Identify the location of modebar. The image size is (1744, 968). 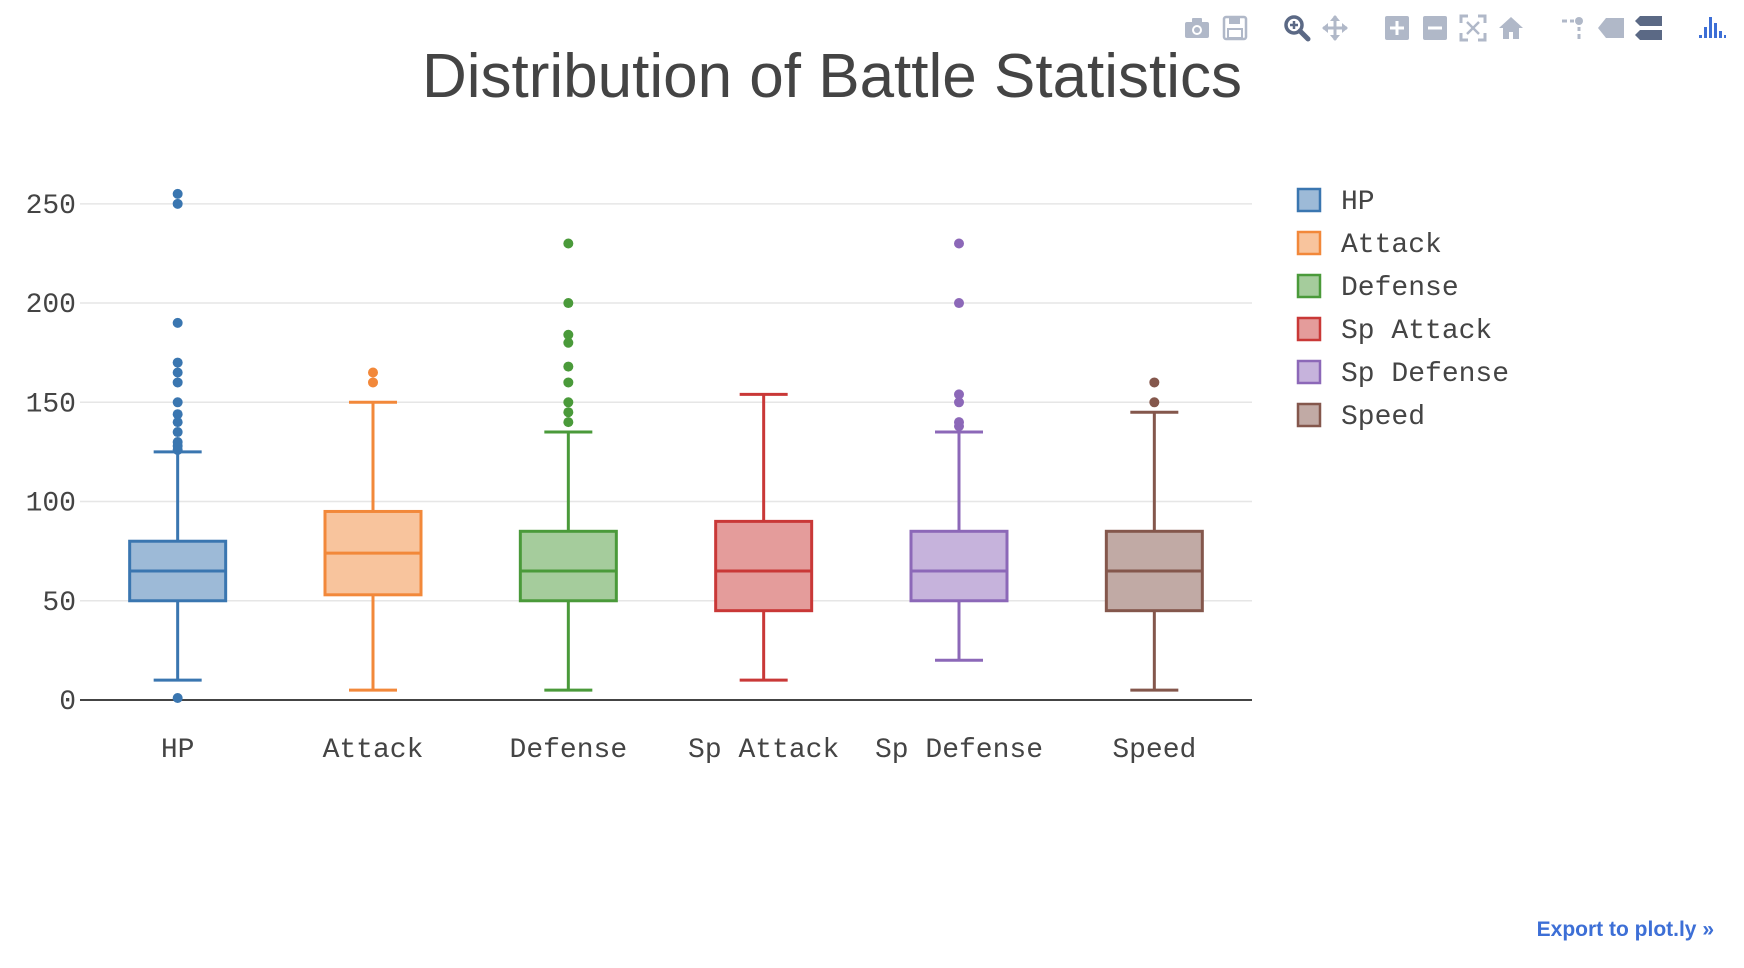
(1442, 28).